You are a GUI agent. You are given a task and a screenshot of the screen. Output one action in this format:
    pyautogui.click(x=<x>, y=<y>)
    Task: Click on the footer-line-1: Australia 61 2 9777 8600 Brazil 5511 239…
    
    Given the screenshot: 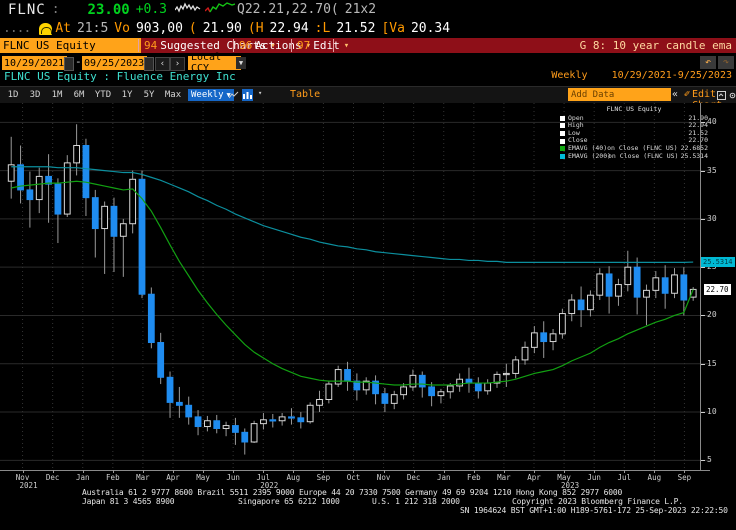 What is the action you would take?
    pyautogui.click(x=352, y=492)
    